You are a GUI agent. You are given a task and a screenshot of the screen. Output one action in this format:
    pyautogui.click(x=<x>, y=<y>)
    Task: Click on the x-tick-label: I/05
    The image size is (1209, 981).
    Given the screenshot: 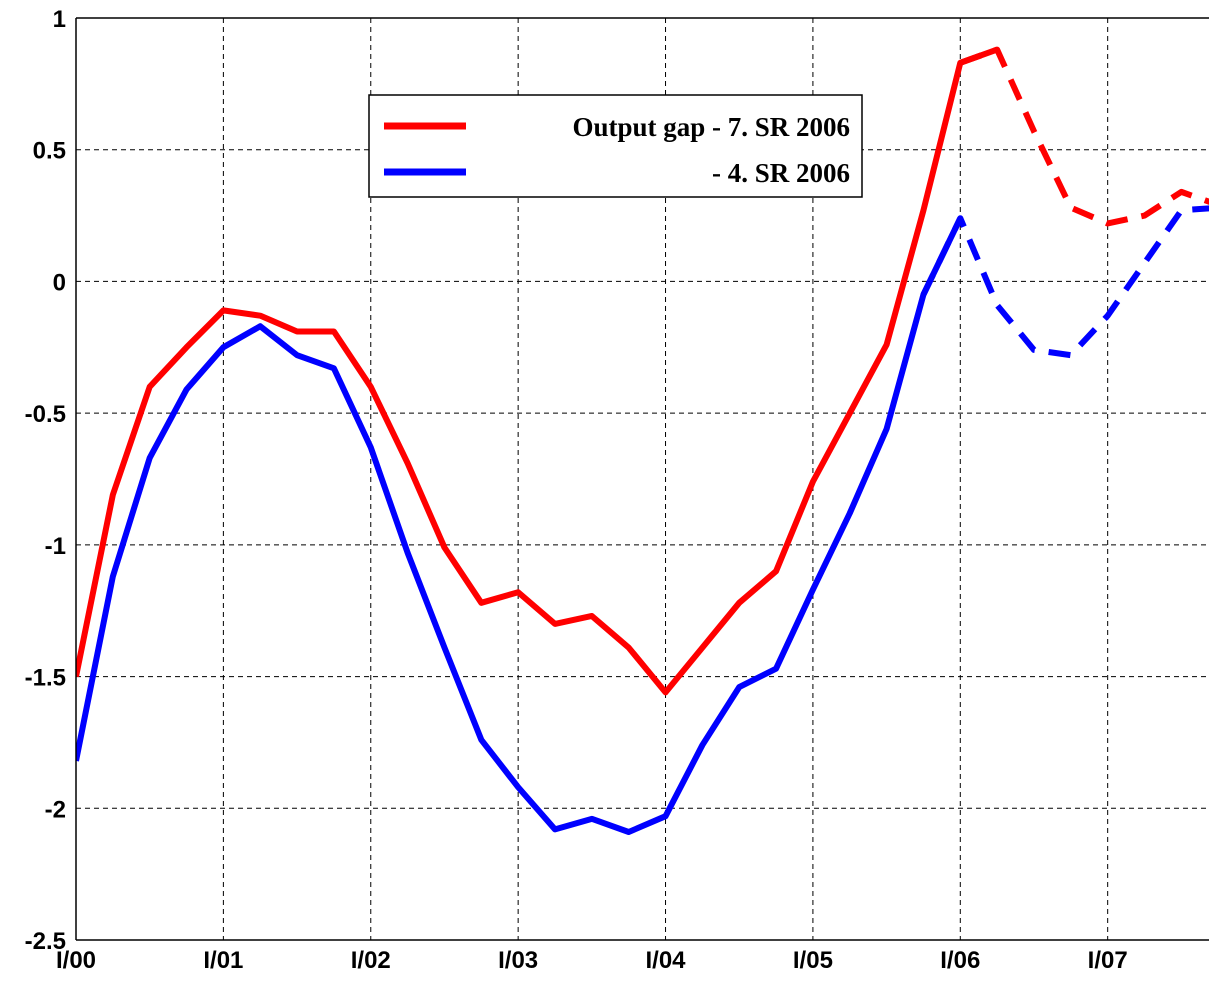 What is the action you would take?
    pyautogui.click(x=813, y=960)
    